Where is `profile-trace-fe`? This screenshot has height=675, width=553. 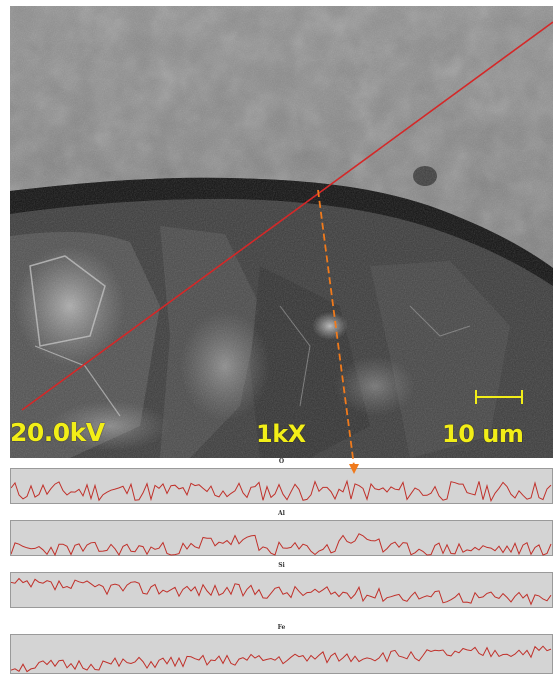
profile-trace-fe is located at coordinates (281, 659).